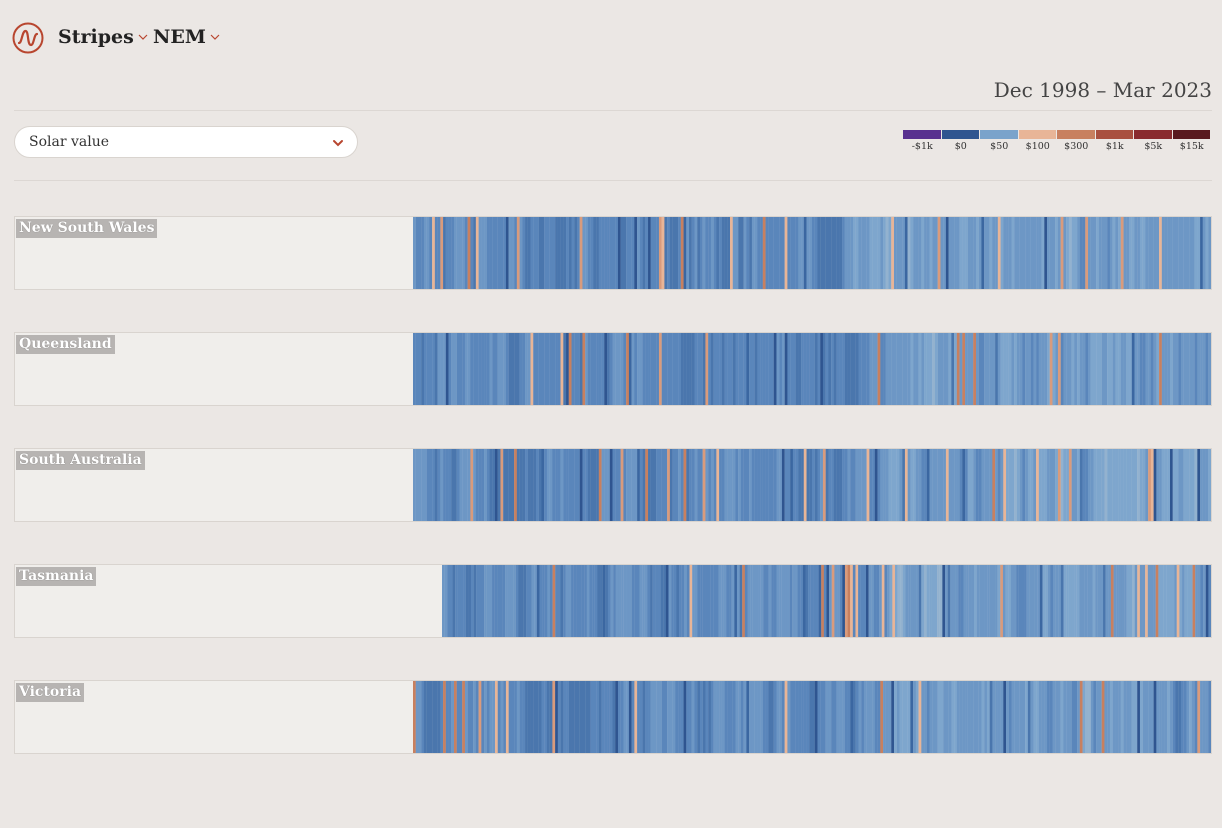 This screenshot has width=1222, height=828. I want to click on color-legend: -$1k $0 $50 $100 $300 $1k $5k $15k, so click(1057, 143).